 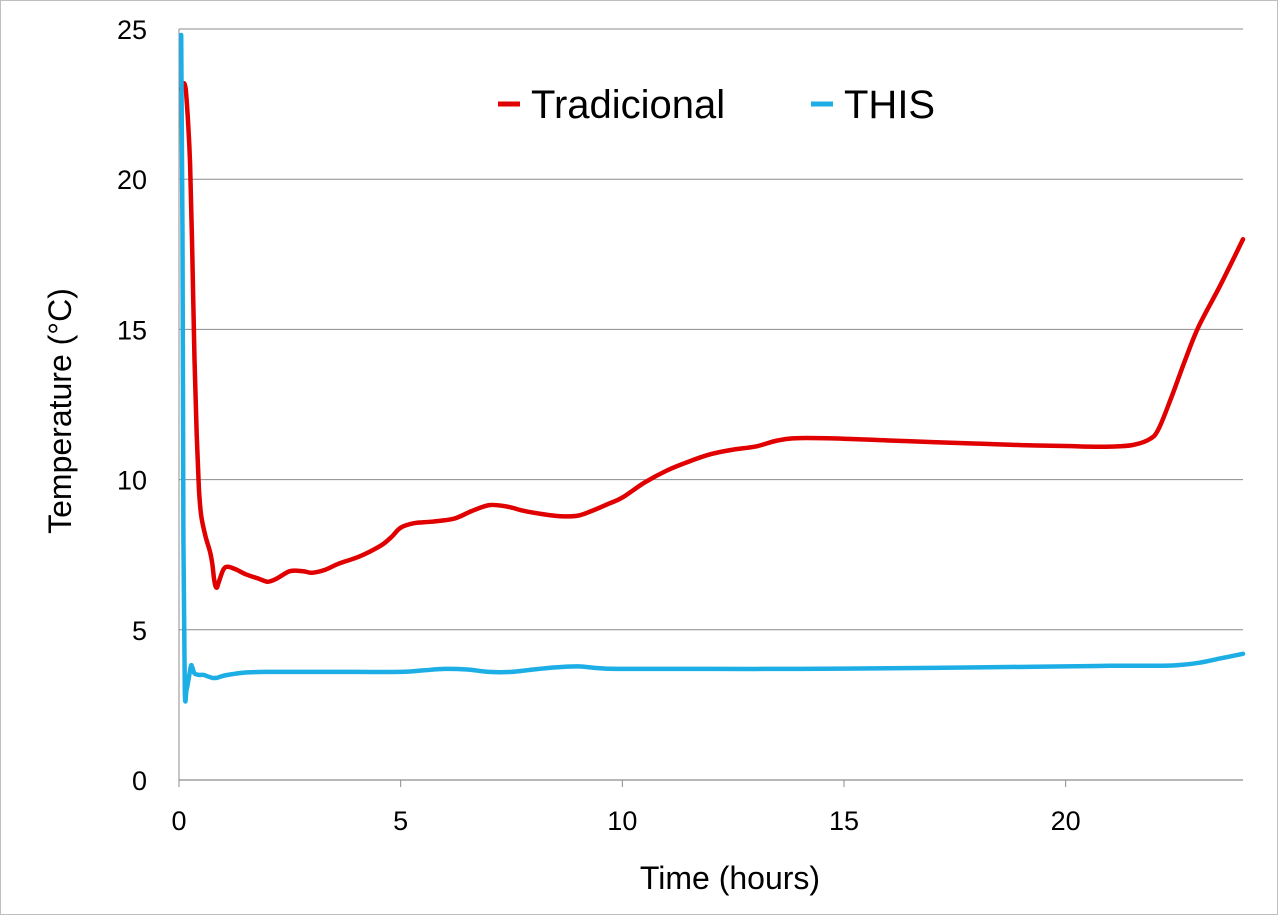 I want to click on legend: Tradicional THIS, so click(x=716, y=105).